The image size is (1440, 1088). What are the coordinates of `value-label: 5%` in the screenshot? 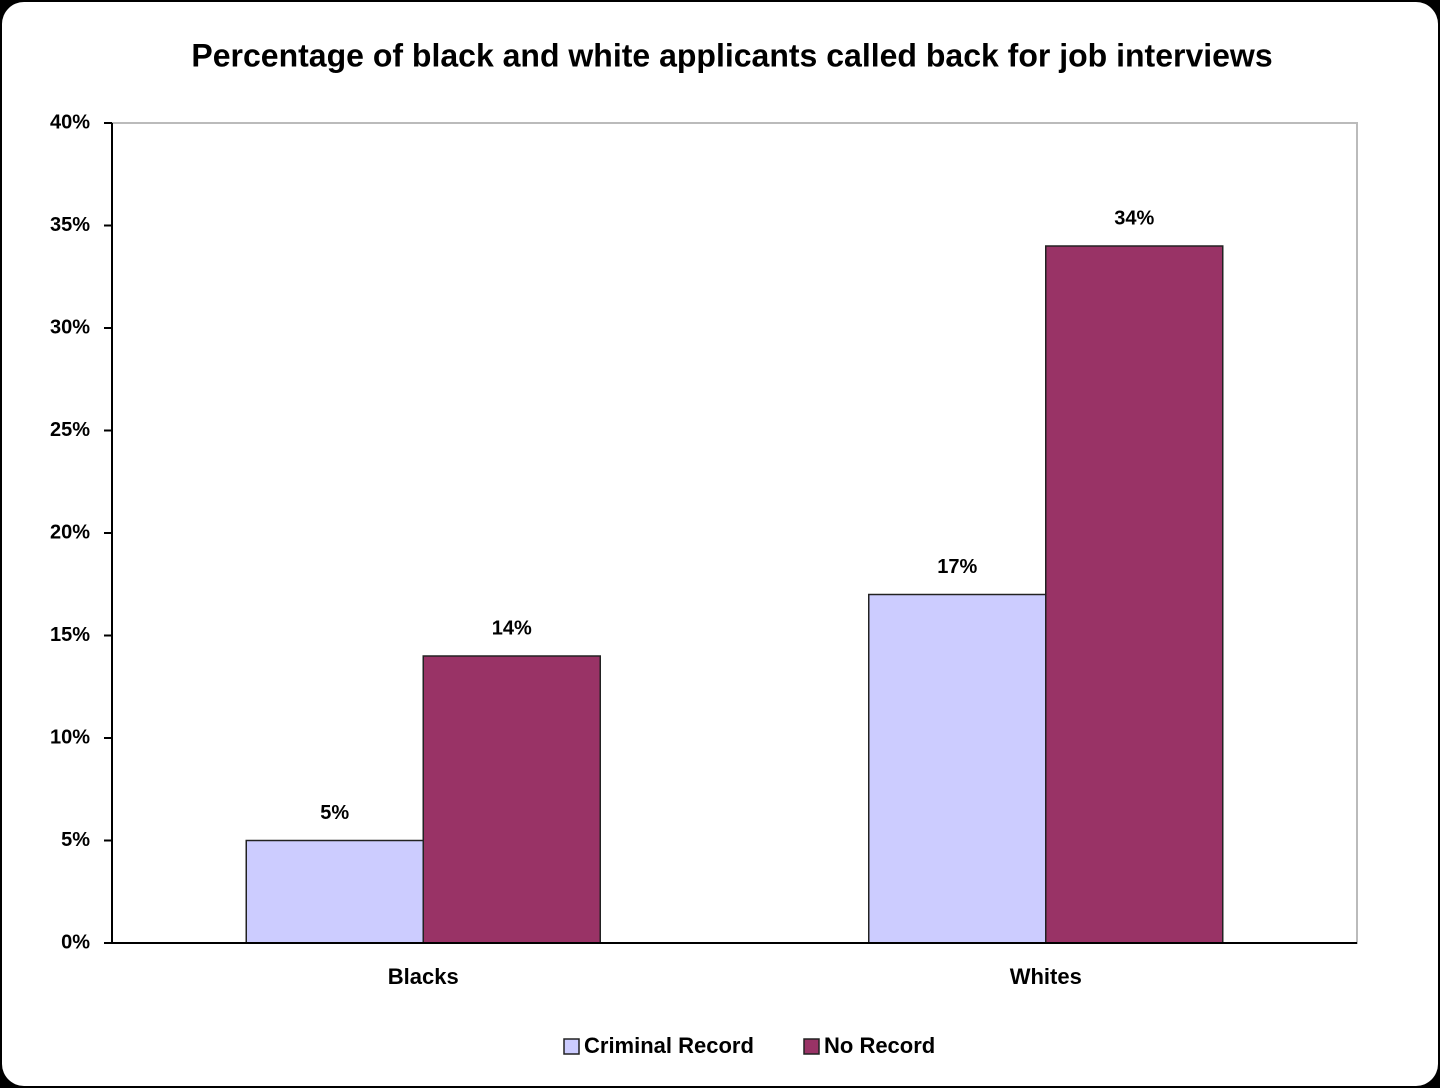 It's located at (334, 813).